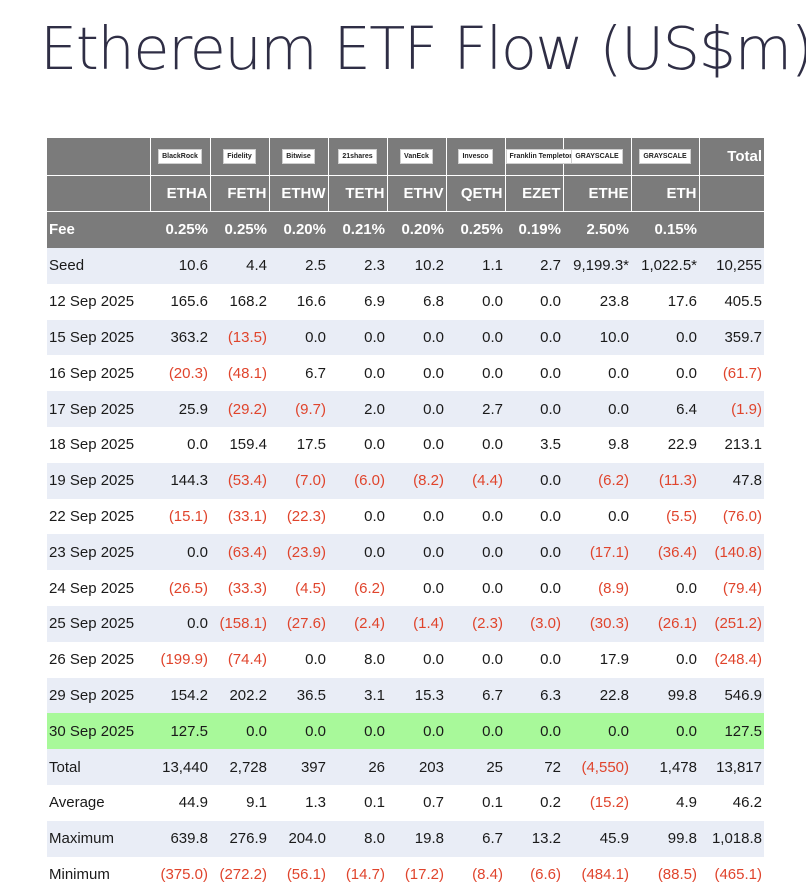 This screenshot has height=895, width=806. What do you see at coordinates (665, 157) in the screenshot?
I see `issuer-logo: GRAYSCALE` at bounding box center [665, 157].